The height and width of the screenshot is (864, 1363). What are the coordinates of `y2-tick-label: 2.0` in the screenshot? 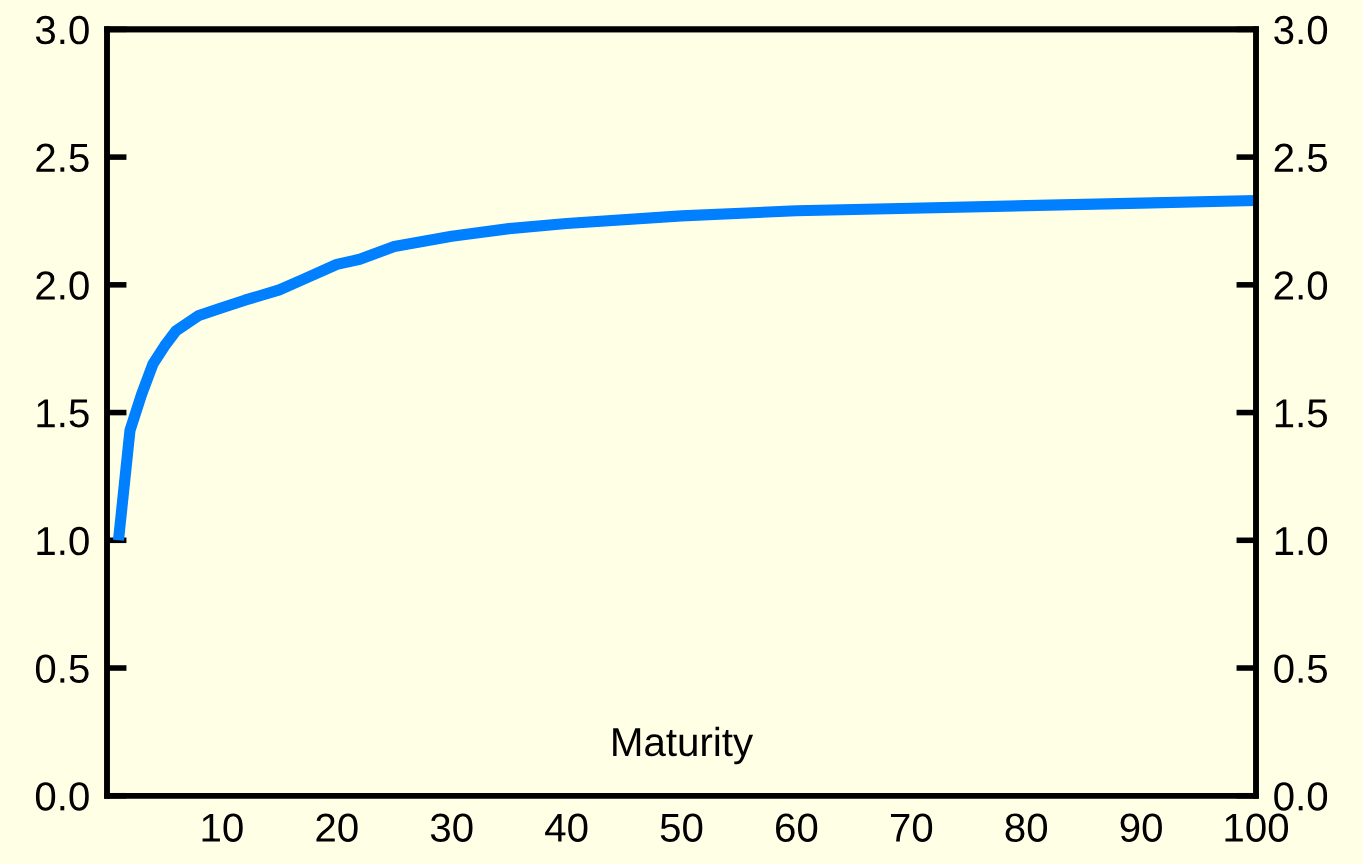 It's located at (1301, 285).